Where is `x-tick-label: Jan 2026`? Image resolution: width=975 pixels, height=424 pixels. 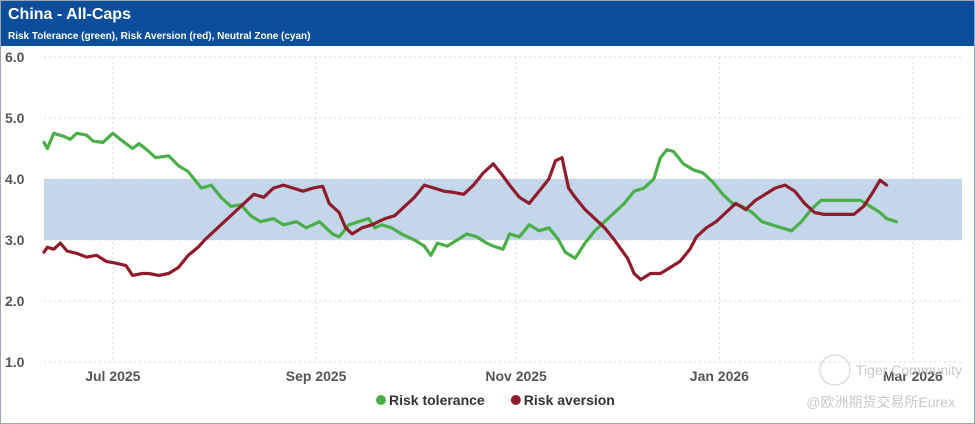 x-tick-label: Jan 2026 is located at coordinates (719, 376).